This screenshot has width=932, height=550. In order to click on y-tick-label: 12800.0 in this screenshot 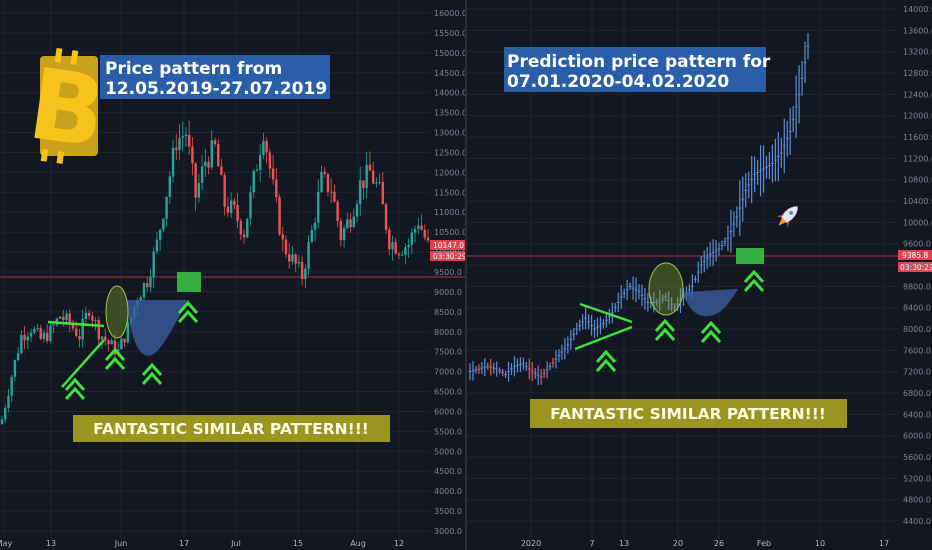, I will do `click(917, 73)`.